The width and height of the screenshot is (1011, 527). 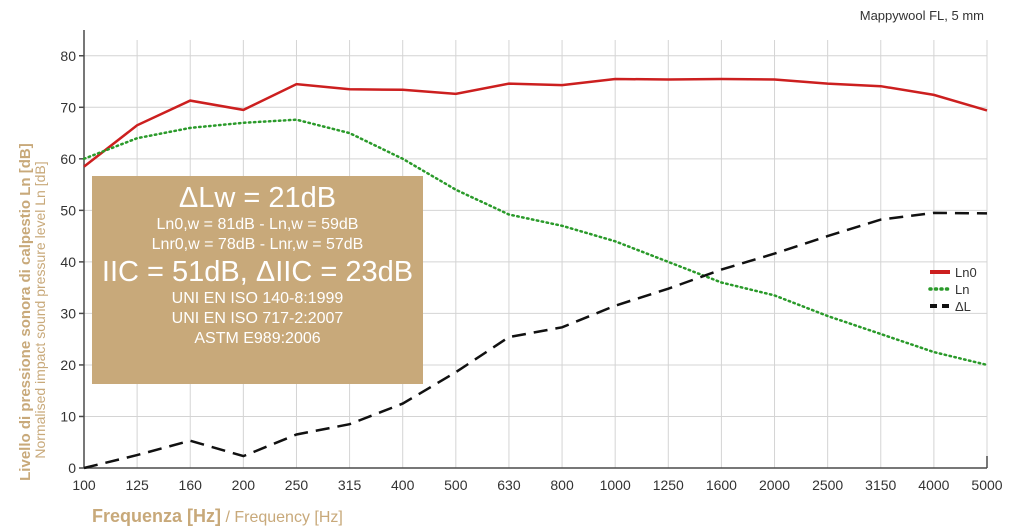 What do you see at coordinates (456, 485) in the screenshot?
I see `x-tick-label: 500` at bounding box center [456, 485].